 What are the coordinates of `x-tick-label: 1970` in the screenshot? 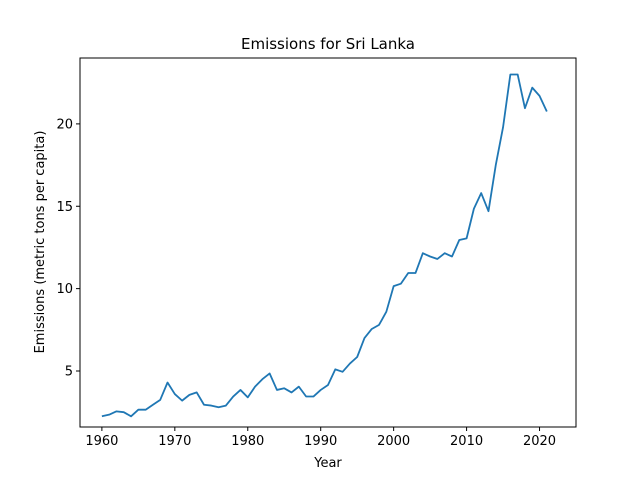 It's located at (174, 441).